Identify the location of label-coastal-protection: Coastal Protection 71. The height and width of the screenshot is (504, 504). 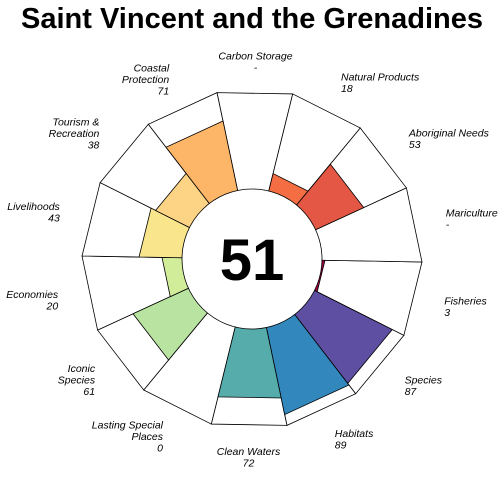
(146, 80).